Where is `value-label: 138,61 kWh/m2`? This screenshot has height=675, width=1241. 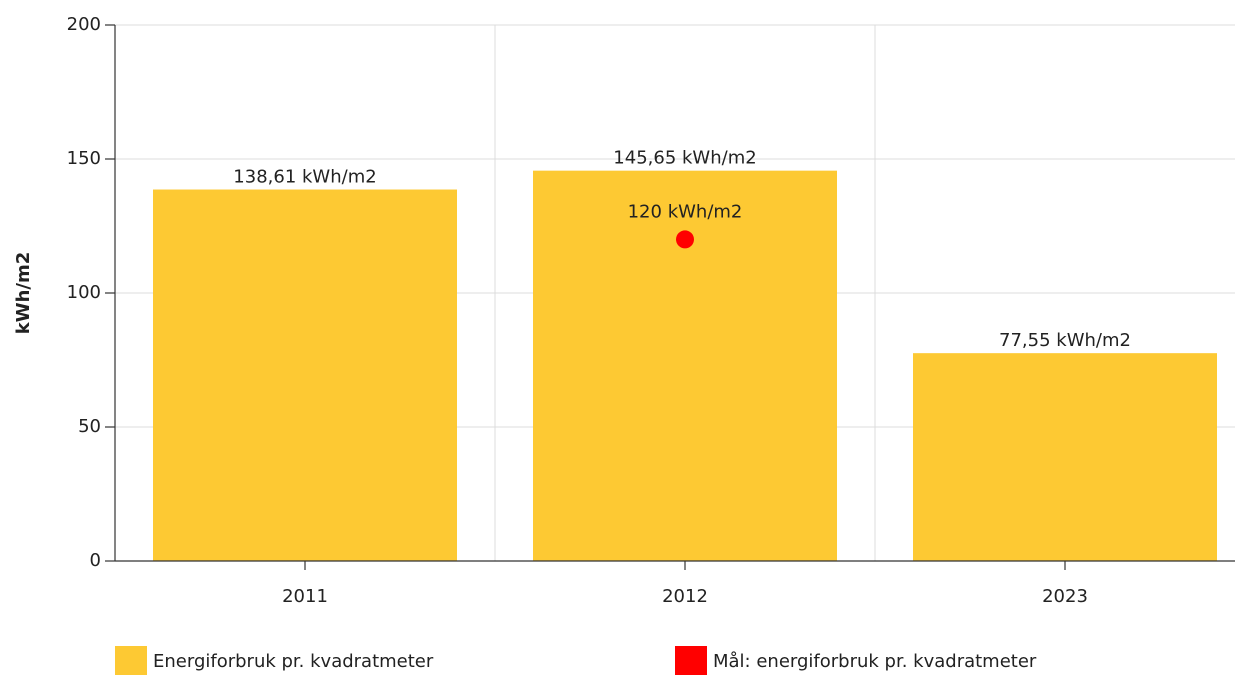 value-label: 138,61 kWh/m2 is located at coordinates (304, 177).